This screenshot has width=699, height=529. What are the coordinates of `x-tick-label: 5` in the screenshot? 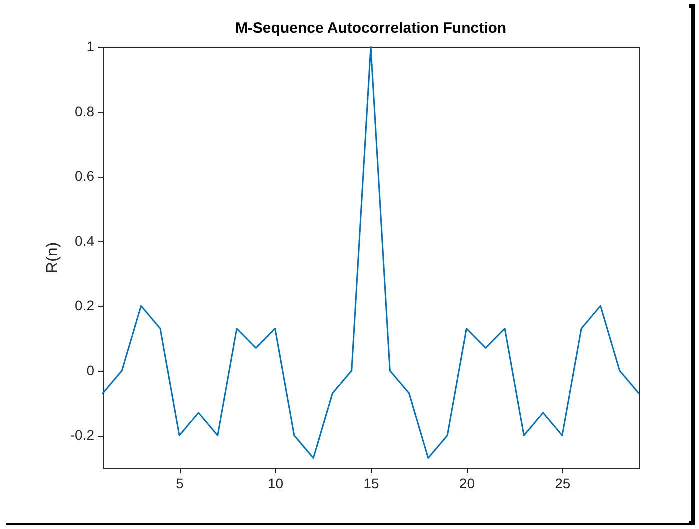 It's located at (180, 484).